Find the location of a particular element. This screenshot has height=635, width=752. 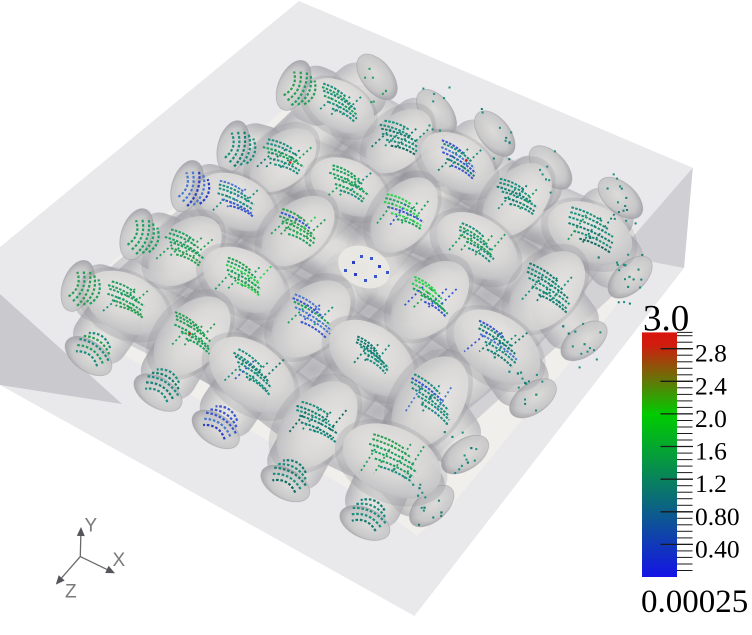

svg-text: 2.0 is located at coordinates (711, 418).